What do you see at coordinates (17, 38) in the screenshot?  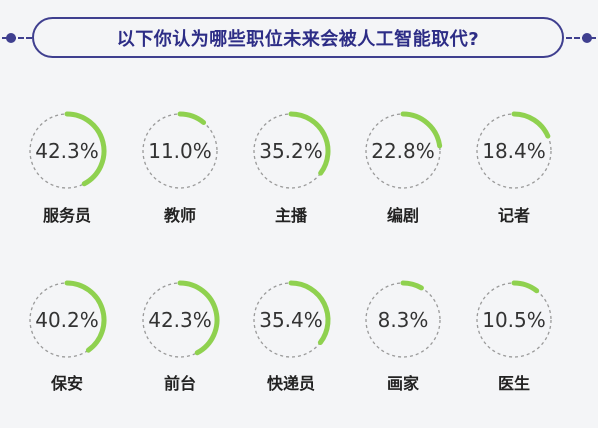 I see `banner-left-dash` at bounding box center [17, 38].